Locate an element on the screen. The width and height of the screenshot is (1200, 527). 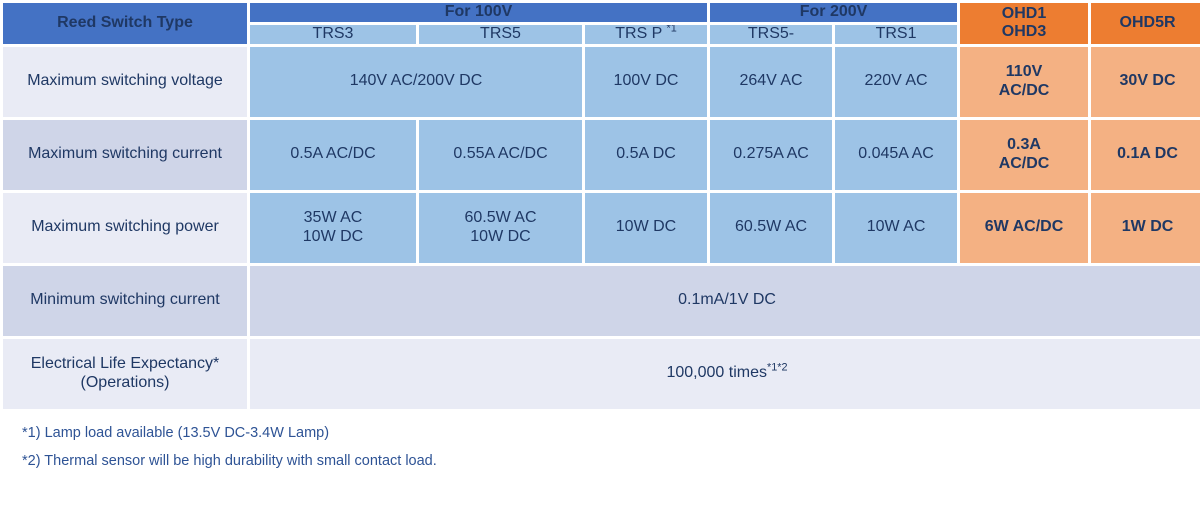
cell-voltage-trs1: 220V AC is located at coordinates (896, 81).